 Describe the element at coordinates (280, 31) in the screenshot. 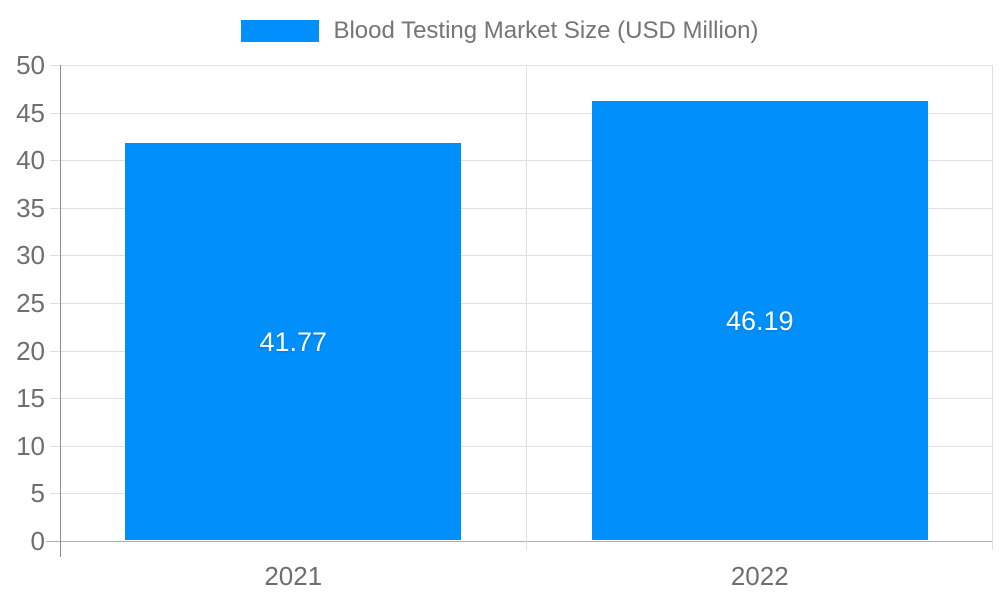

I see `legend-swatch` at that location.